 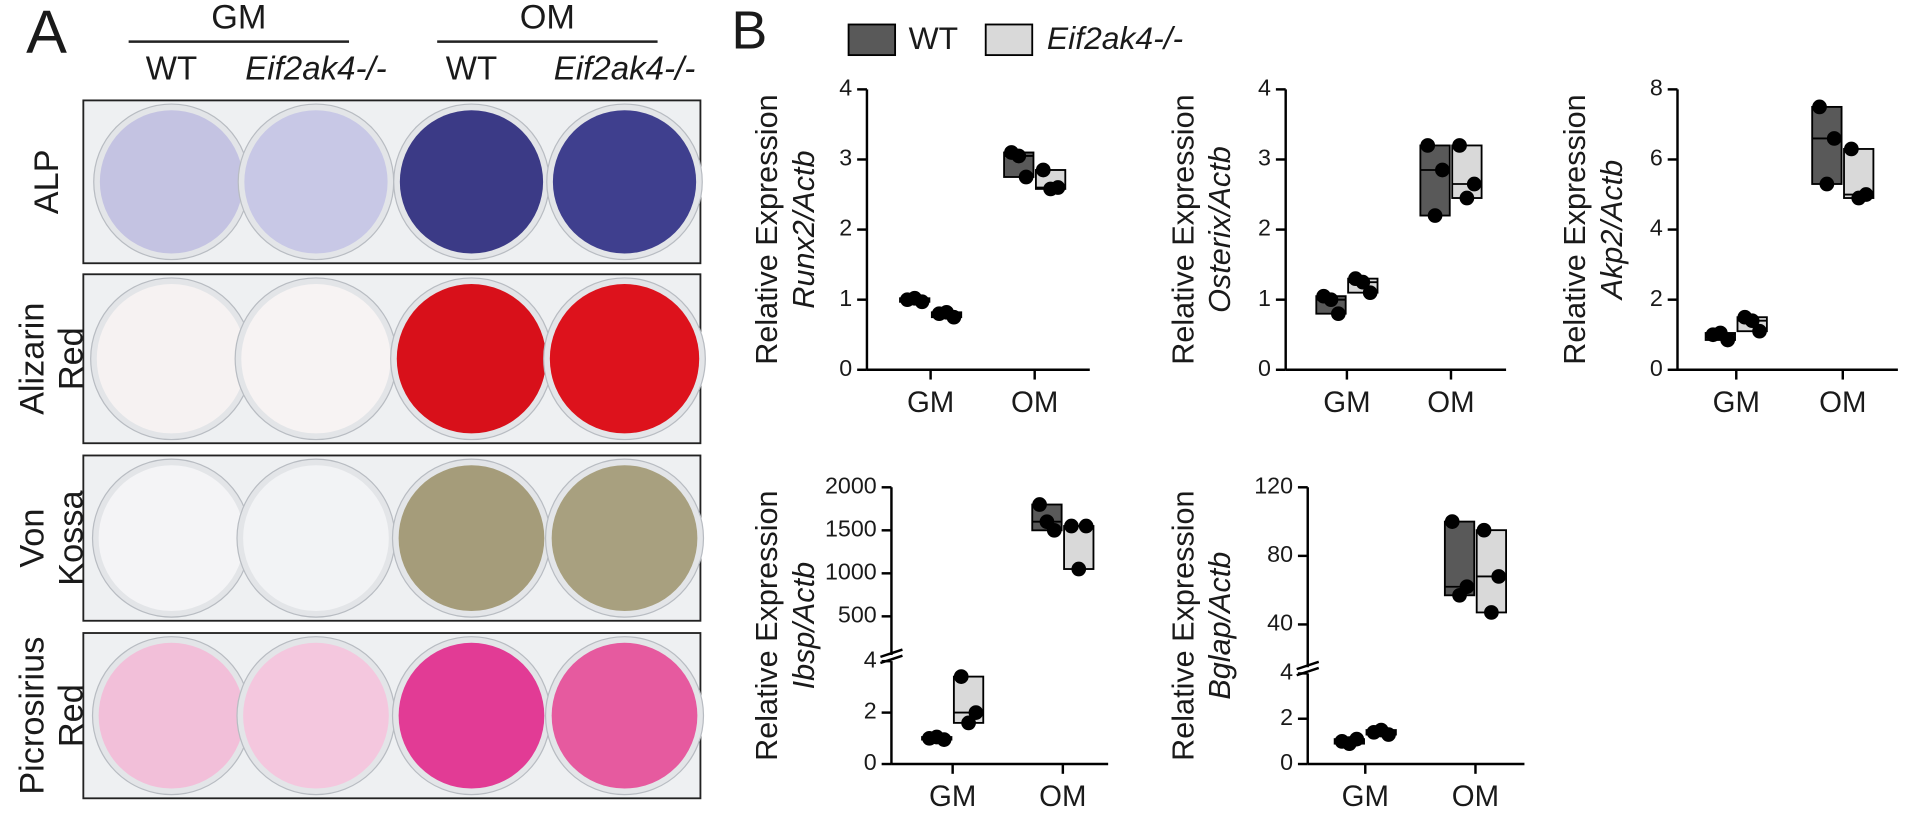 I want to click on row-label-line: Alizarin, so click(x=32, y=359).